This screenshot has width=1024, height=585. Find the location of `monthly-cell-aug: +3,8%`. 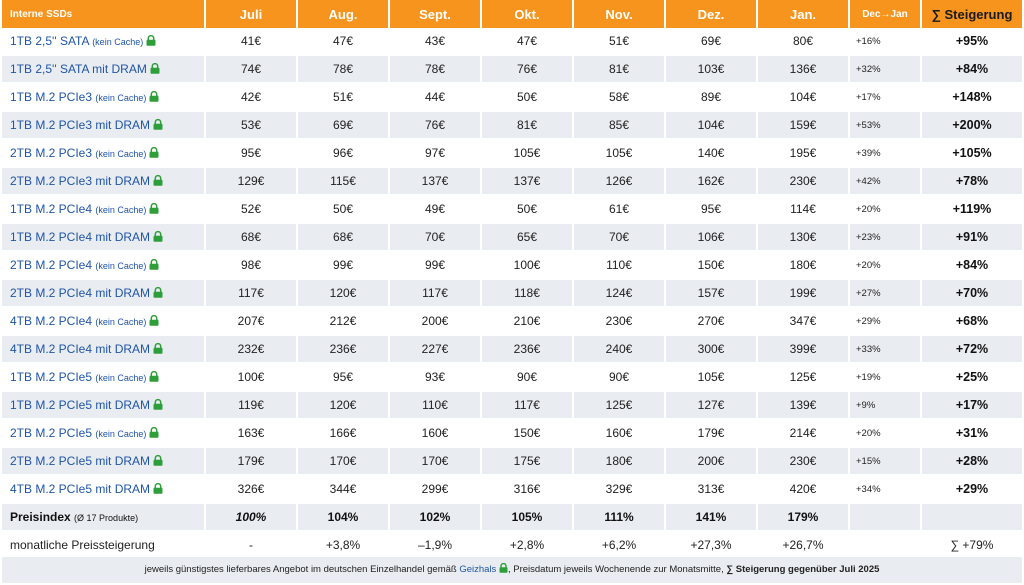

monthly-cell-aug: +3,8% is located at coordinates (343, 546).